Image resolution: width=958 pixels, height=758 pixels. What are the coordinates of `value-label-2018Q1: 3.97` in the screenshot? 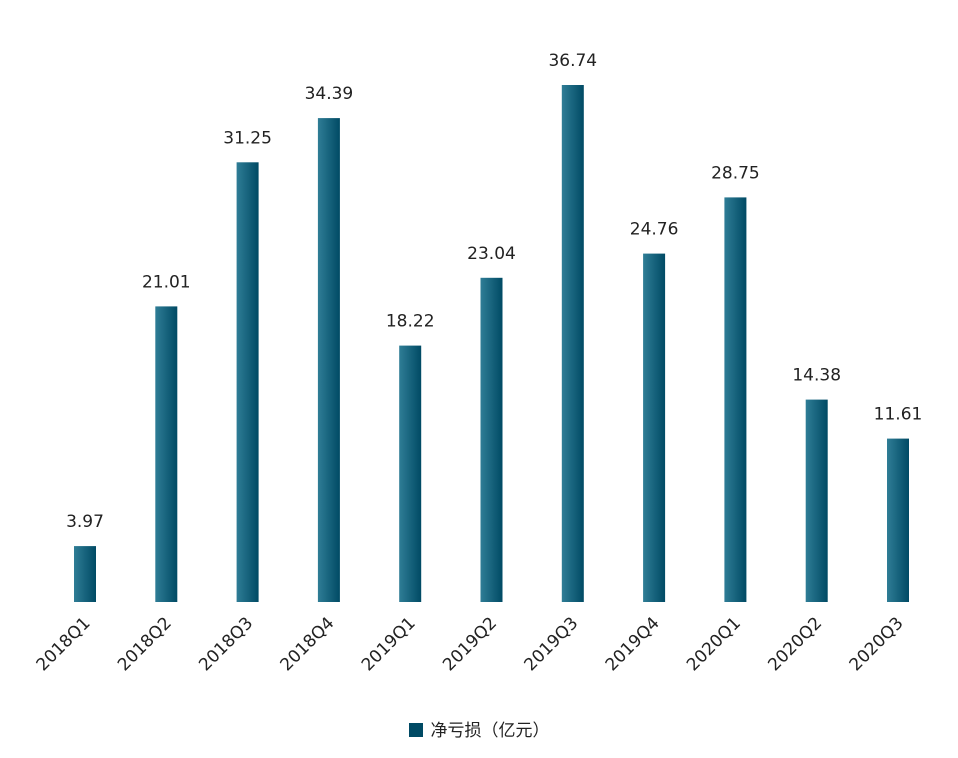 It's located at (85, 522).